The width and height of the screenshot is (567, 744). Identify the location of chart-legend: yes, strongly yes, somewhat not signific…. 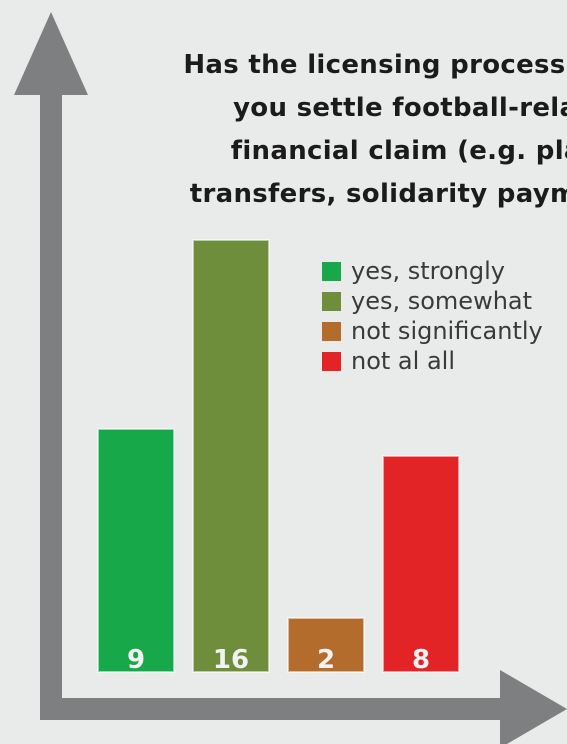
(432, 316).